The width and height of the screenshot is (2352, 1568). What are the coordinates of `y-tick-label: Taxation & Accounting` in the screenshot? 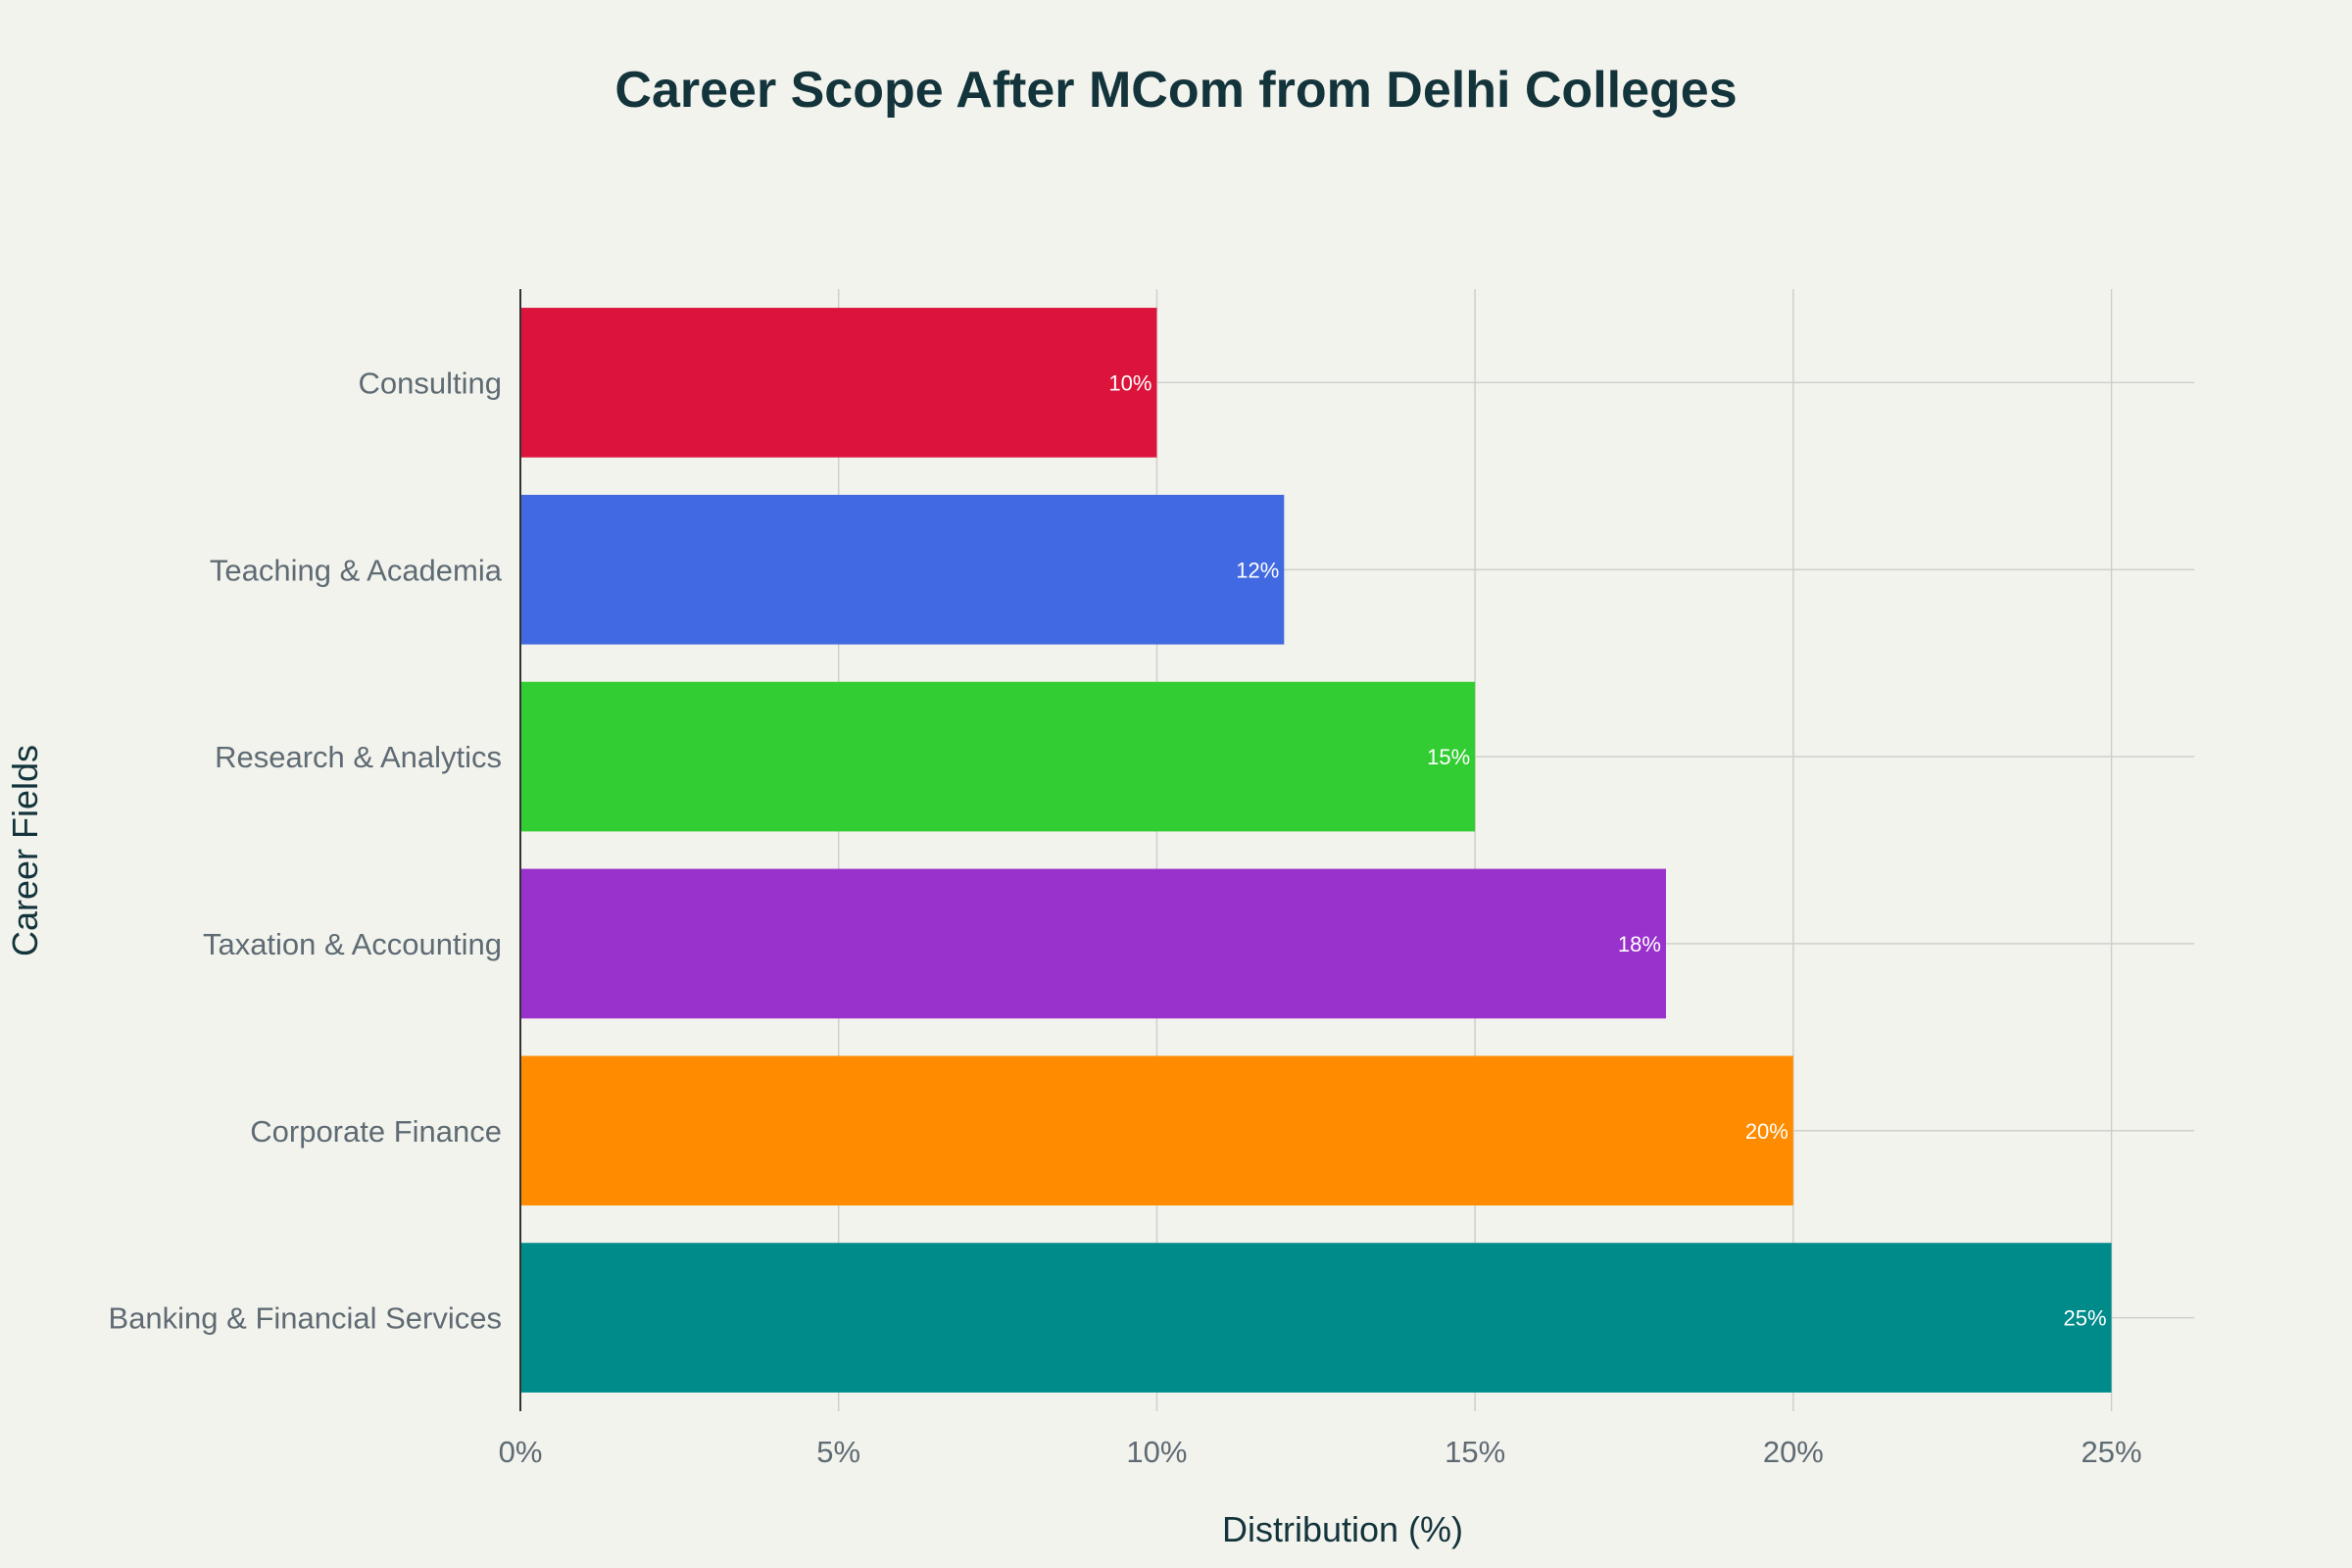 It's located at (352, 944).